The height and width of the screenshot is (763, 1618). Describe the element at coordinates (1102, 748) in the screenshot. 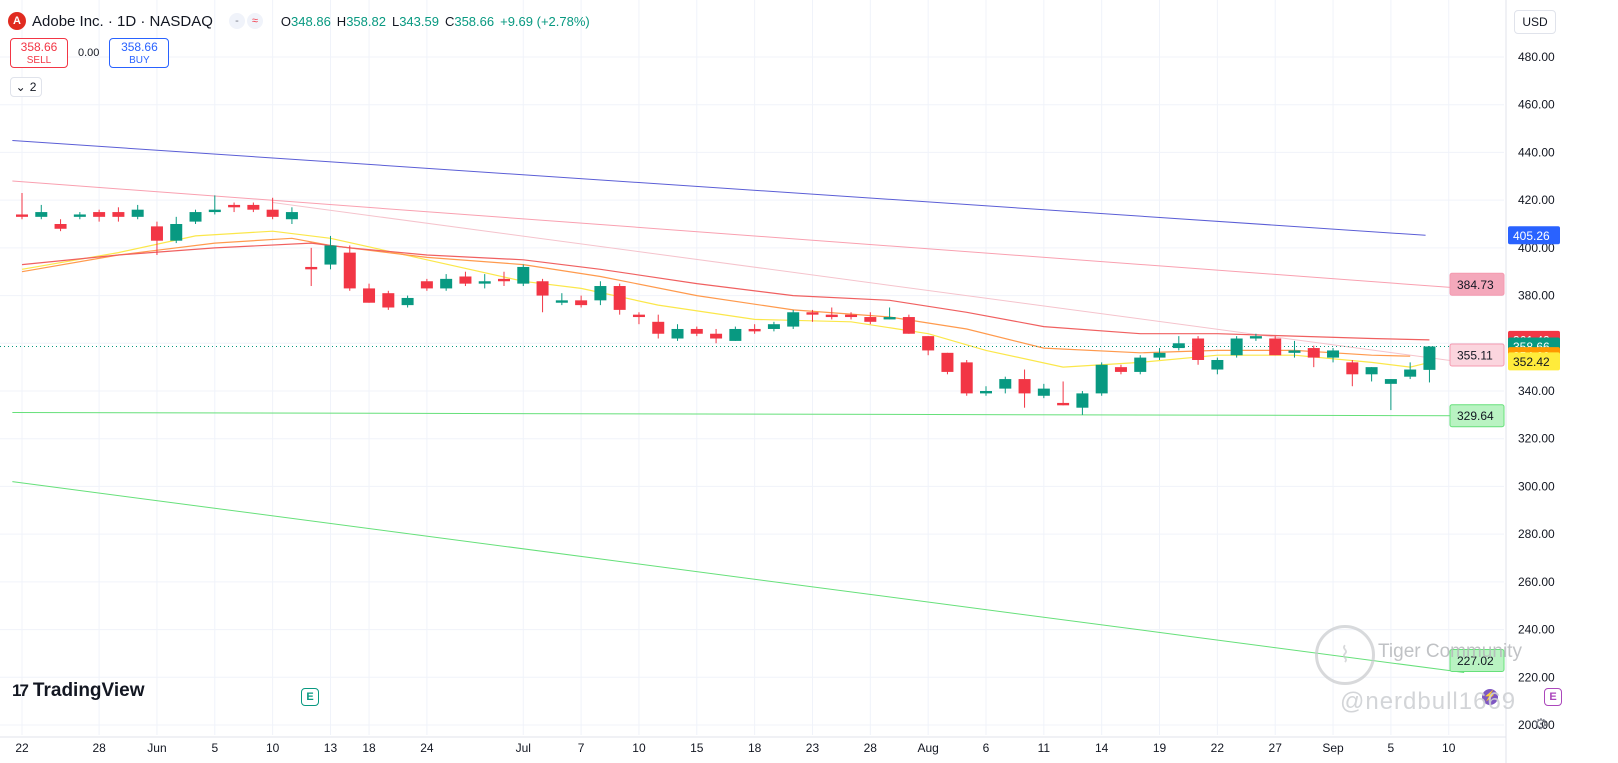

I see `x-tick-label: 14` at that location.